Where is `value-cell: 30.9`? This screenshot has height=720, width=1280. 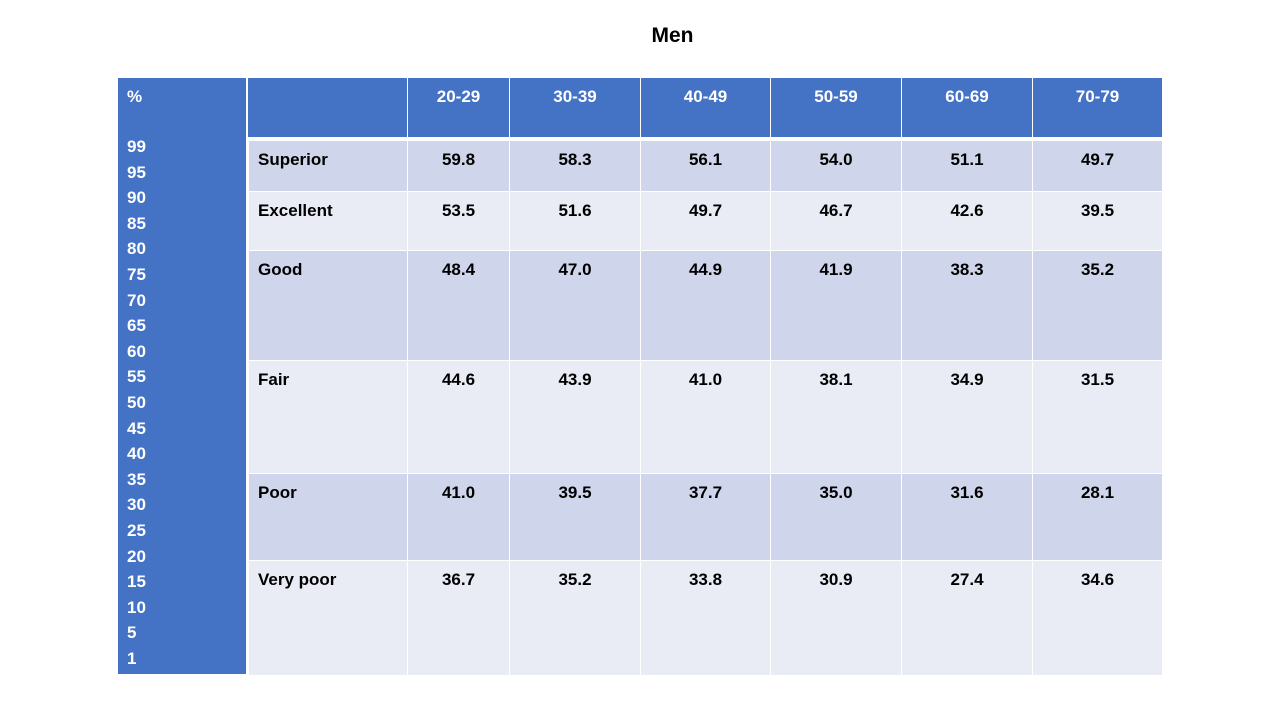
value-cell: 30.9 is located at coordinates (836, 618).